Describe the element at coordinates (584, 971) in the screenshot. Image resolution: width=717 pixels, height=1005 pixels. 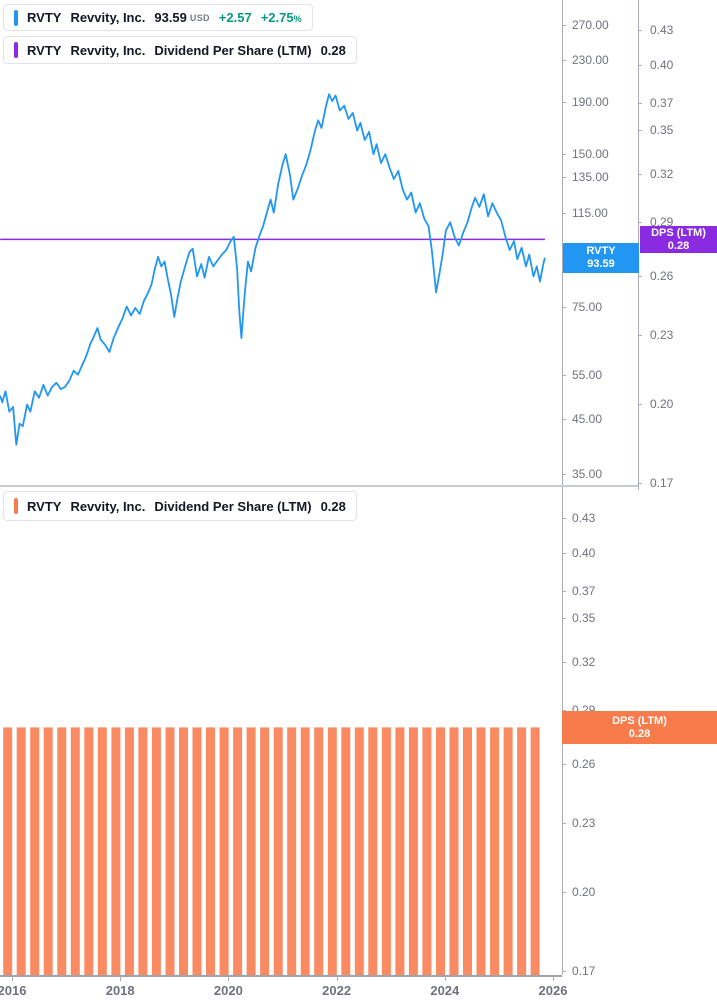
I see `dps-axis-bottom-tick-label: 0.17` at that location.